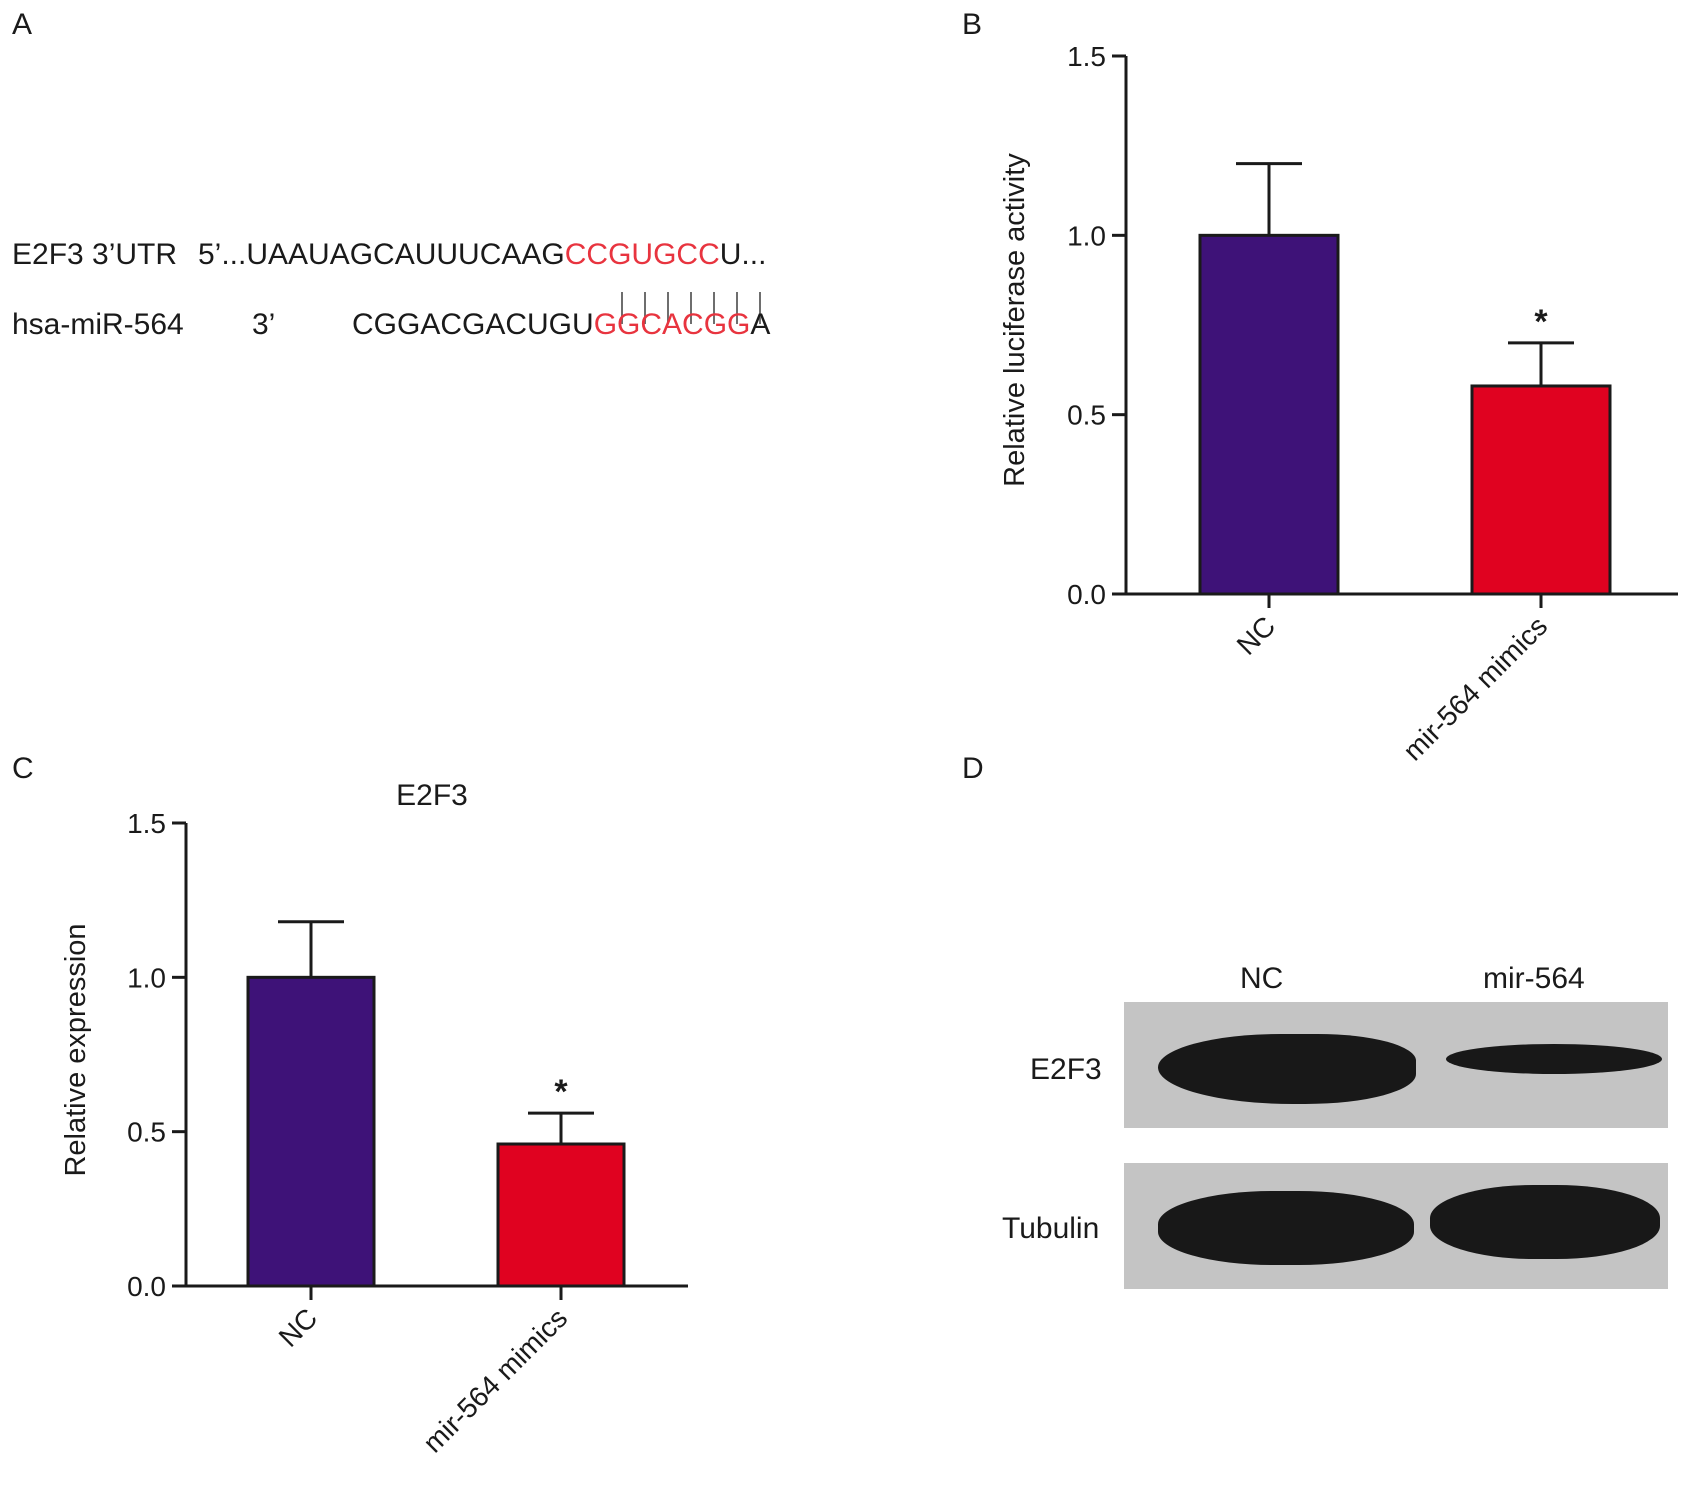 Image resolution: width=1685 pixels, height=1495 pixels. I want to click on mirna-seq-before: CGGACGACUGU, so click(473, 324).